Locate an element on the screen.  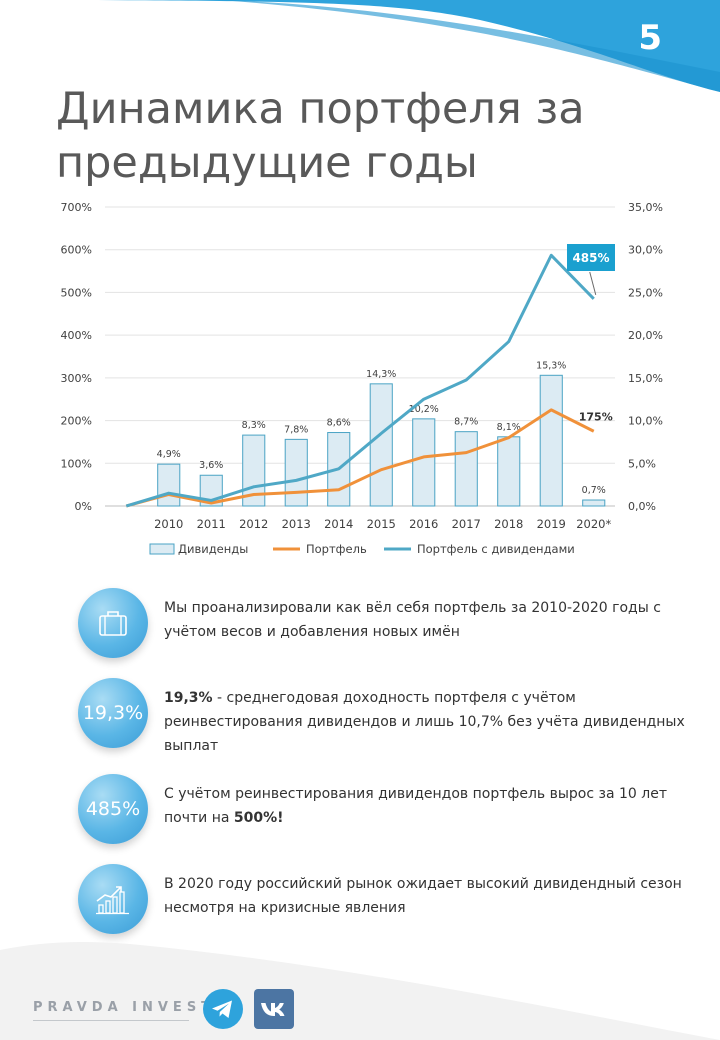
dividend-bar-label: 8,3% is located at coordinates (254, 425).